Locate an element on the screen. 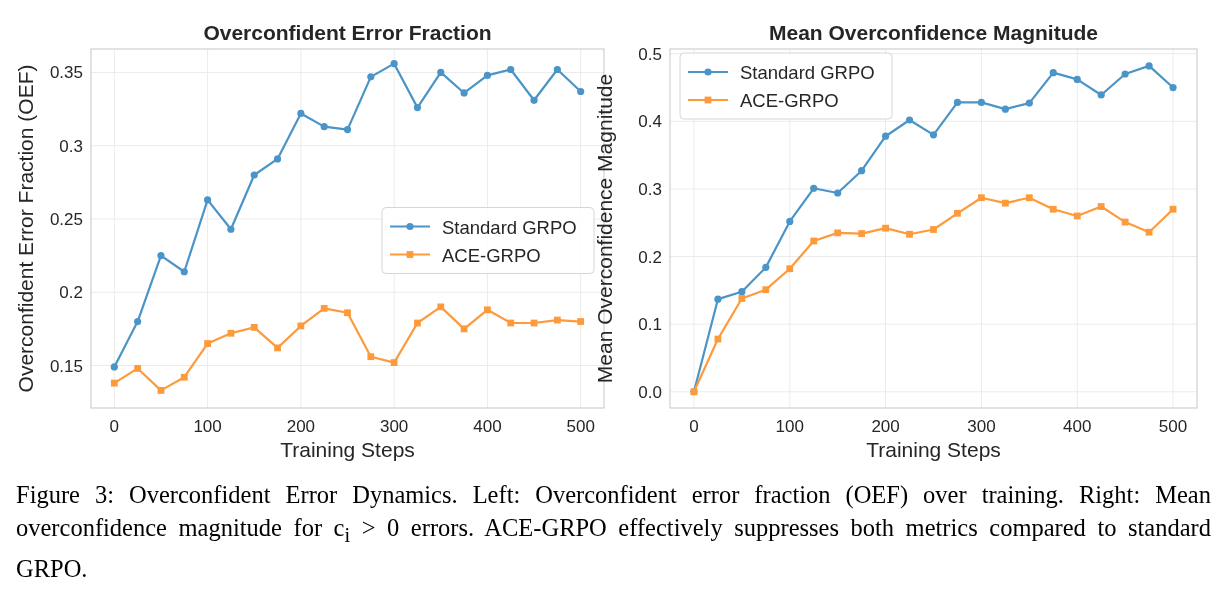 The image size is (1225, 598). y-tick-label: 0.25 is located at coordinates (66, 219).